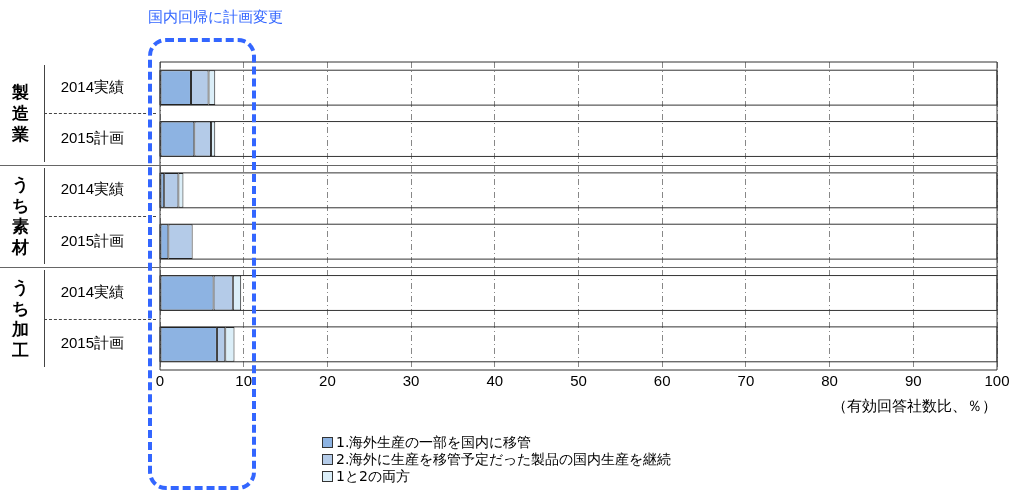  Describe the element at coordinates (504, 459) in the screenshot. I see `legend-label: 2.海外に生産を移管予定だった製品の国内生産を継続` at that location.